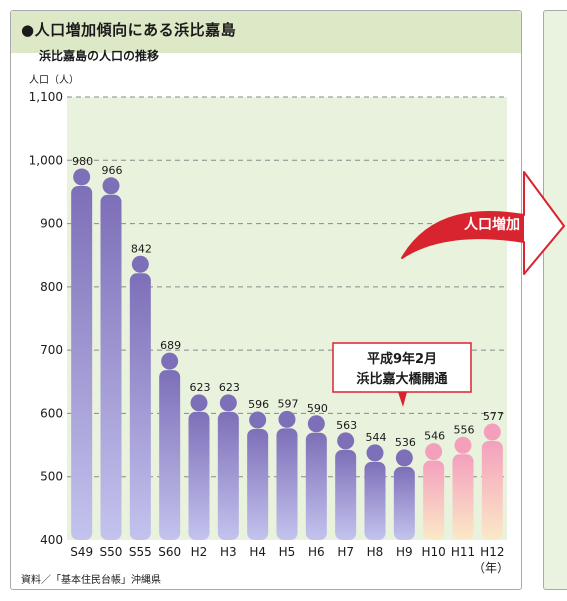  What do you see at coordinates (400, 399) in the screenshot?
I see `callout-arrow` at bounding box center [400, 399].